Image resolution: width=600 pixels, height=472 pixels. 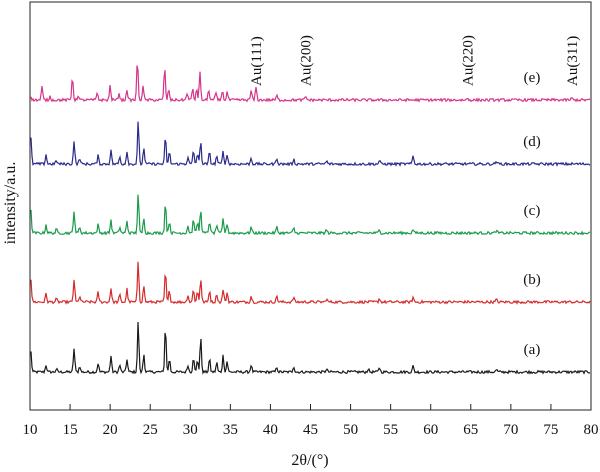 What do you see at coordinates (573, 61) in the screenshot?
I see `au-reflection-label: Au(311)` at bounding box center [573, 61].